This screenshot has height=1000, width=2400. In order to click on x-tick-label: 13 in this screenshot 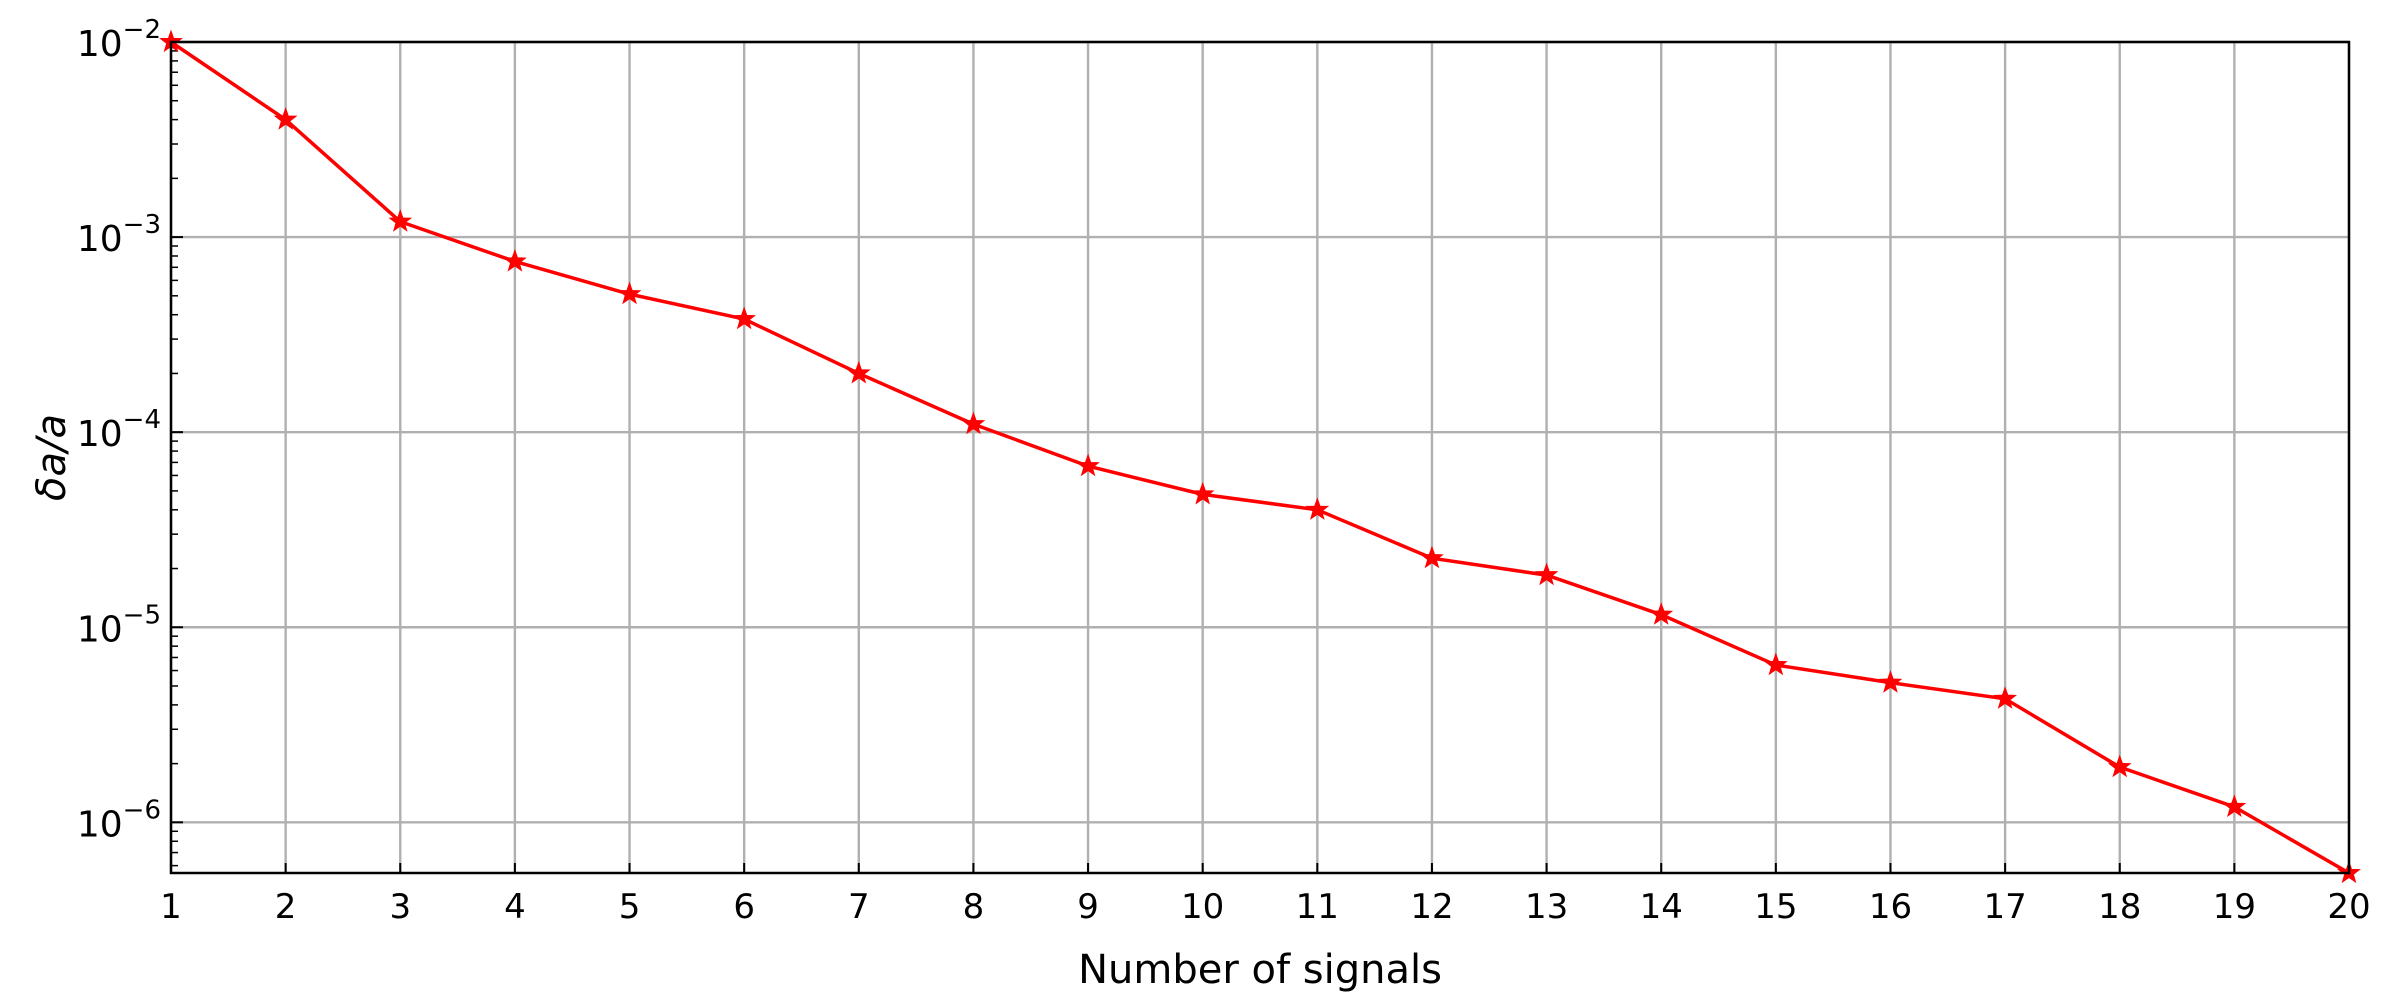, I will do `click(1546, 907)`.